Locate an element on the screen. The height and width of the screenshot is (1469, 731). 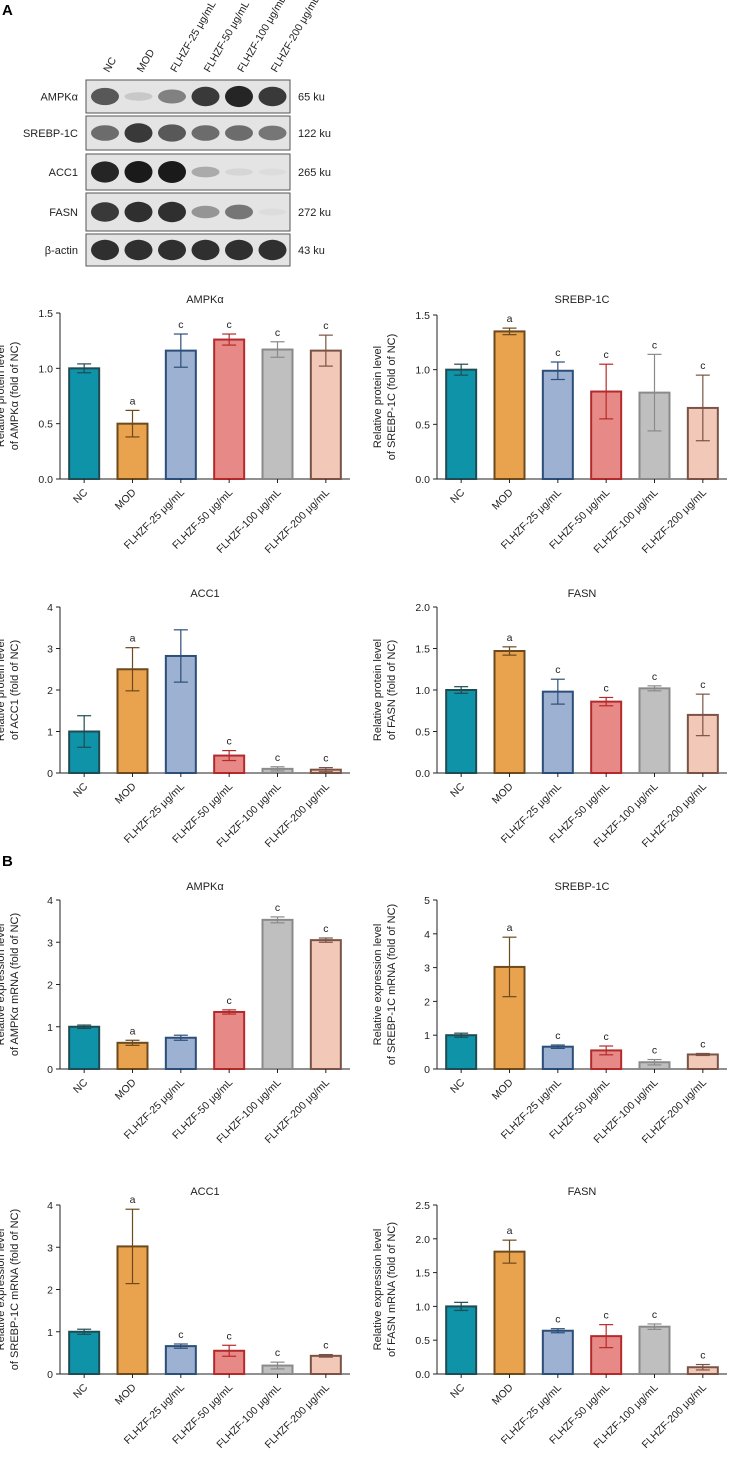
y-axis-label: of SREBP-1C mRNA (fold of NC) is located at coordinates (15, 1289).